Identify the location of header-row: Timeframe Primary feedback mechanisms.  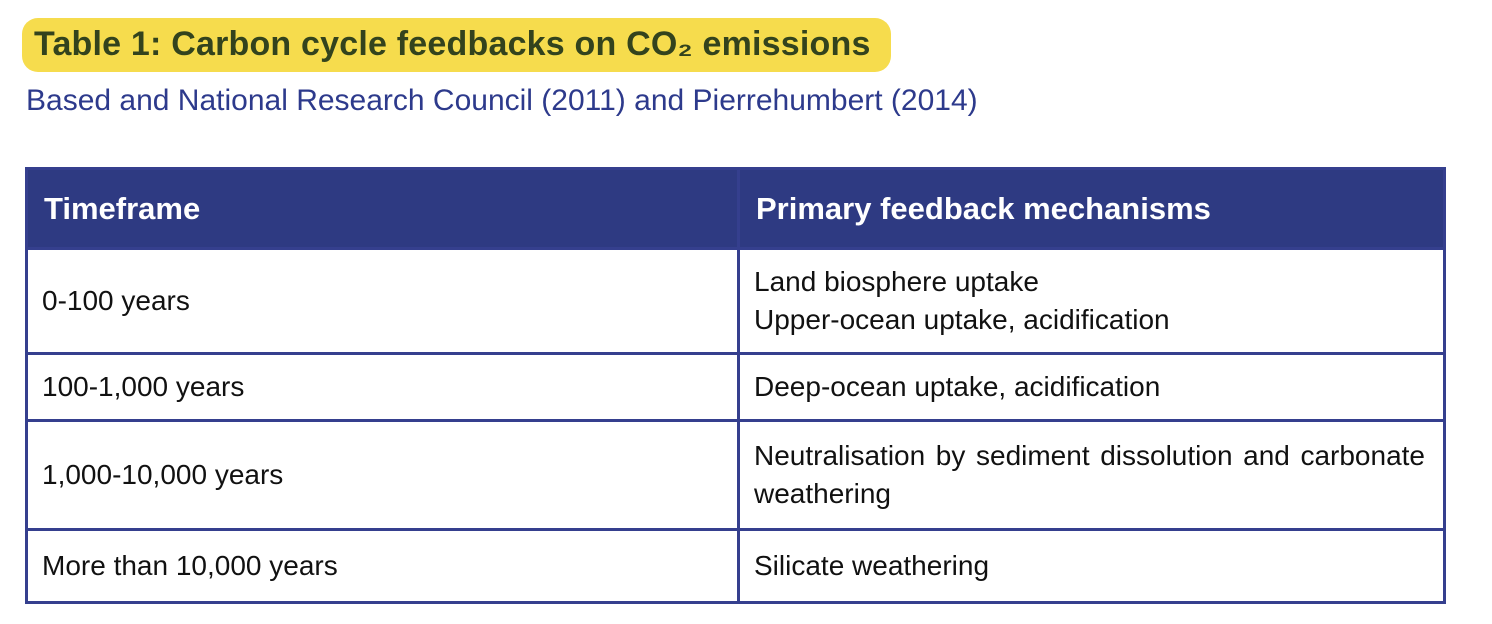
(735, 208).